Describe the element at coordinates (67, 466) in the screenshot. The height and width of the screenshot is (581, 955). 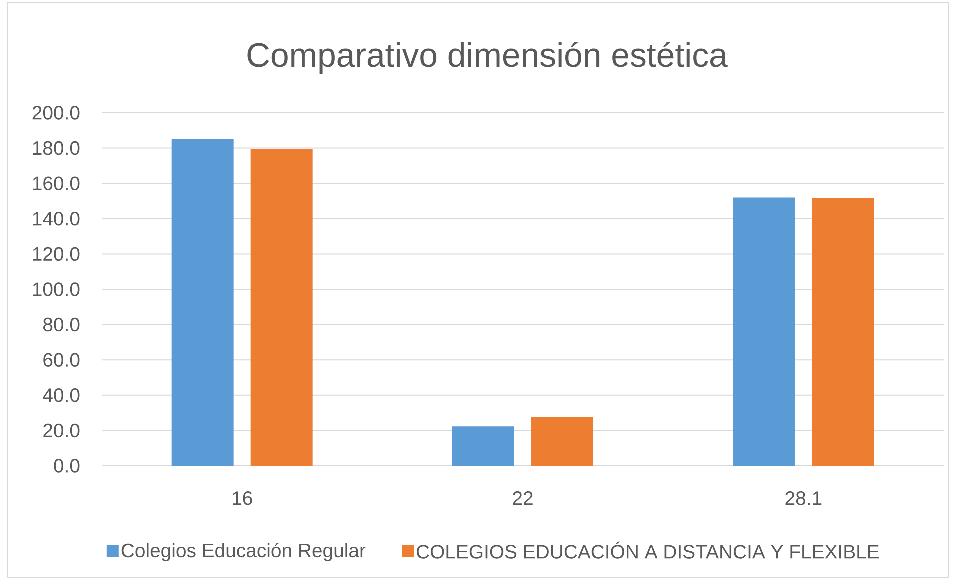
I see `y-tick-label: 0.0` at that location.